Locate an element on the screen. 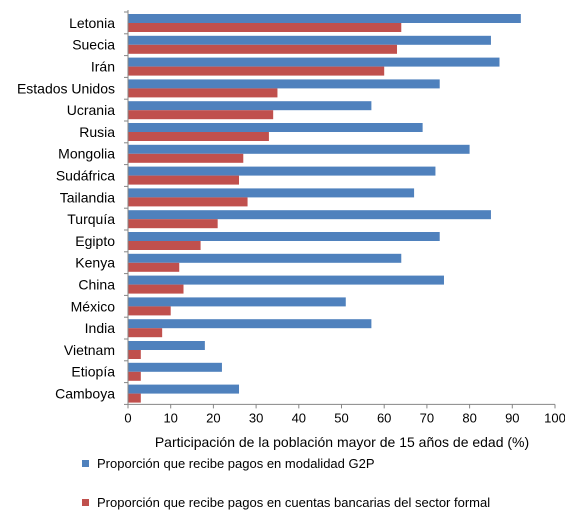 The width and height of the screenshot is (565, 510). category-label: Letonia is located at coordinates (92, 23).